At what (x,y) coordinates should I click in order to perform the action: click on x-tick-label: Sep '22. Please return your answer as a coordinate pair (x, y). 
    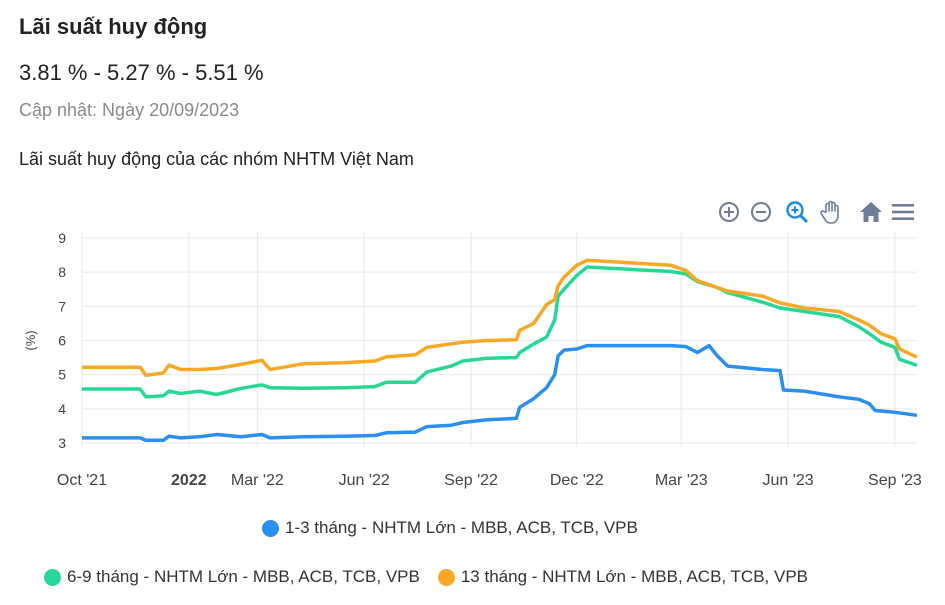
    Looking at the image, I should click on (471, 480).